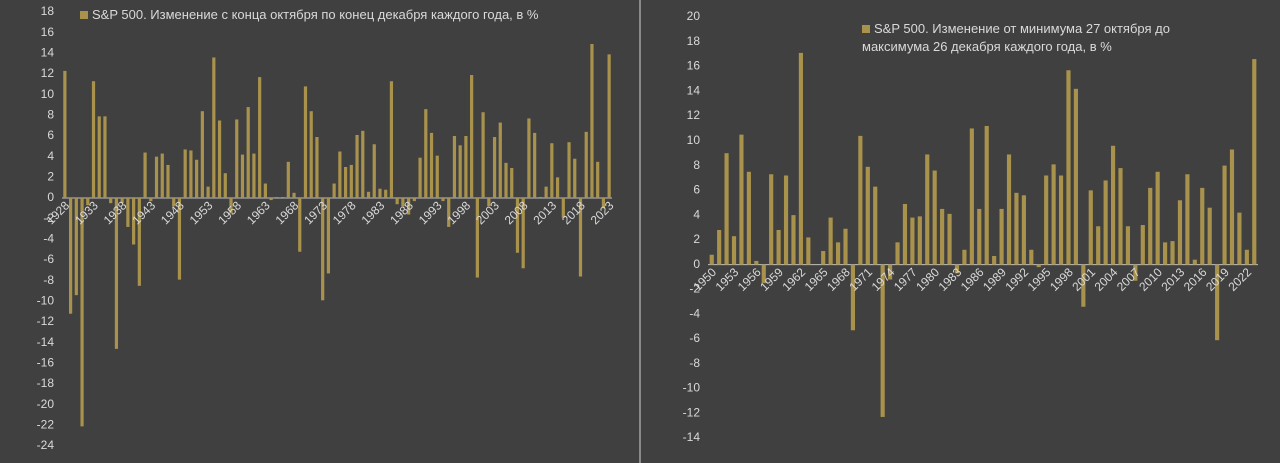 This screenshot has width=1280, height=463. What do you see at coordinates (50, 135) in the screenshot?
I see `y-tick-label: 6` at bounding box center [50, 135].